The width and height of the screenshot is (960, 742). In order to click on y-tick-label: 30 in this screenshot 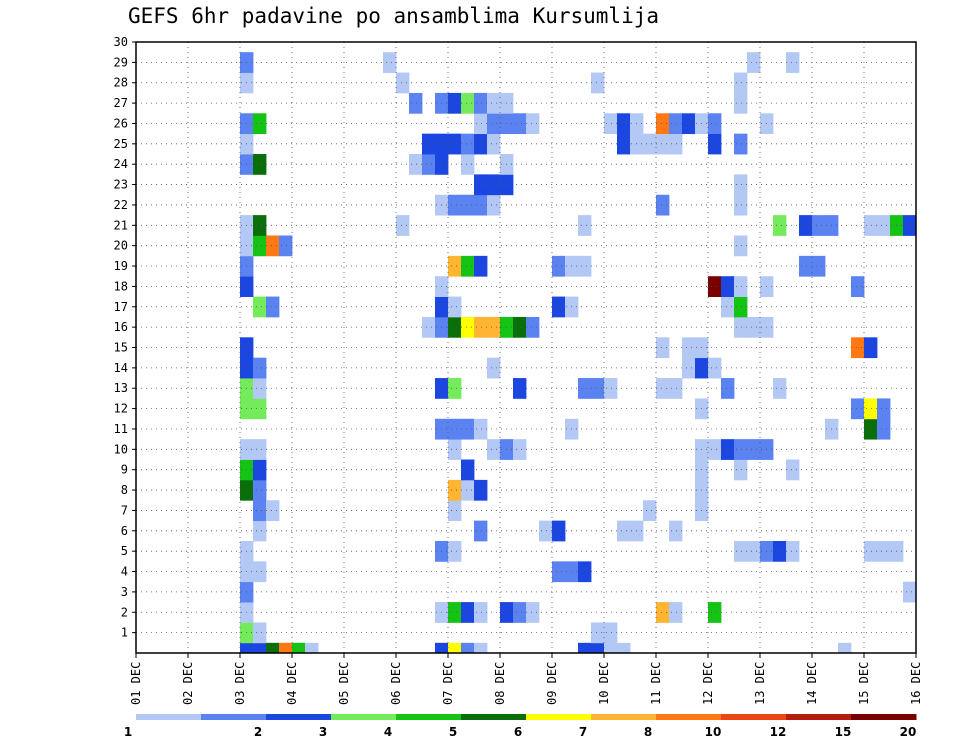, I will do `click(121, 42)`.